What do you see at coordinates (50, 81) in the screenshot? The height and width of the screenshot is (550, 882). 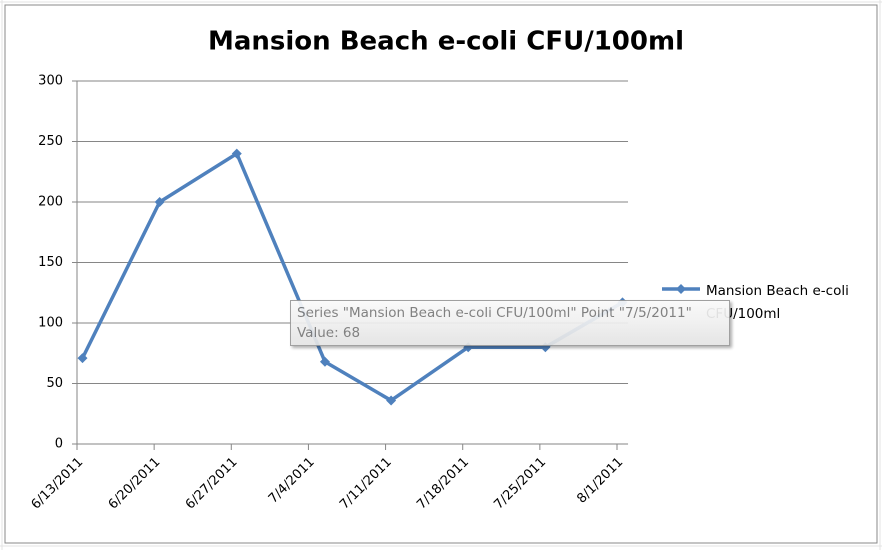 I see `y-tick-label: 300` at bounding box center [50, 81].